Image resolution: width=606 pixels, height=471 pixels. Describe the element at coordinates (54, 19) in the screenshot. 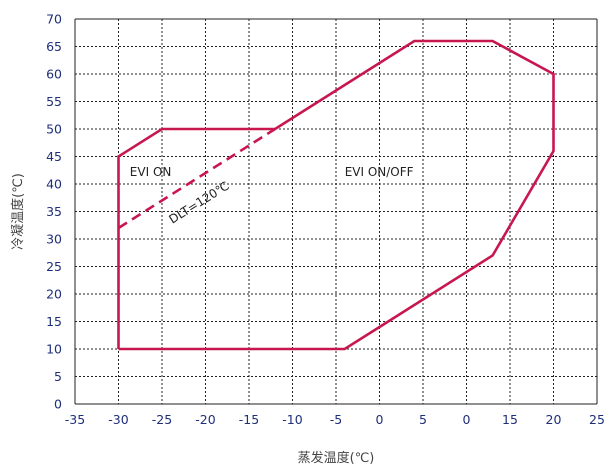

I see `y-tick-label: 70` at that location.